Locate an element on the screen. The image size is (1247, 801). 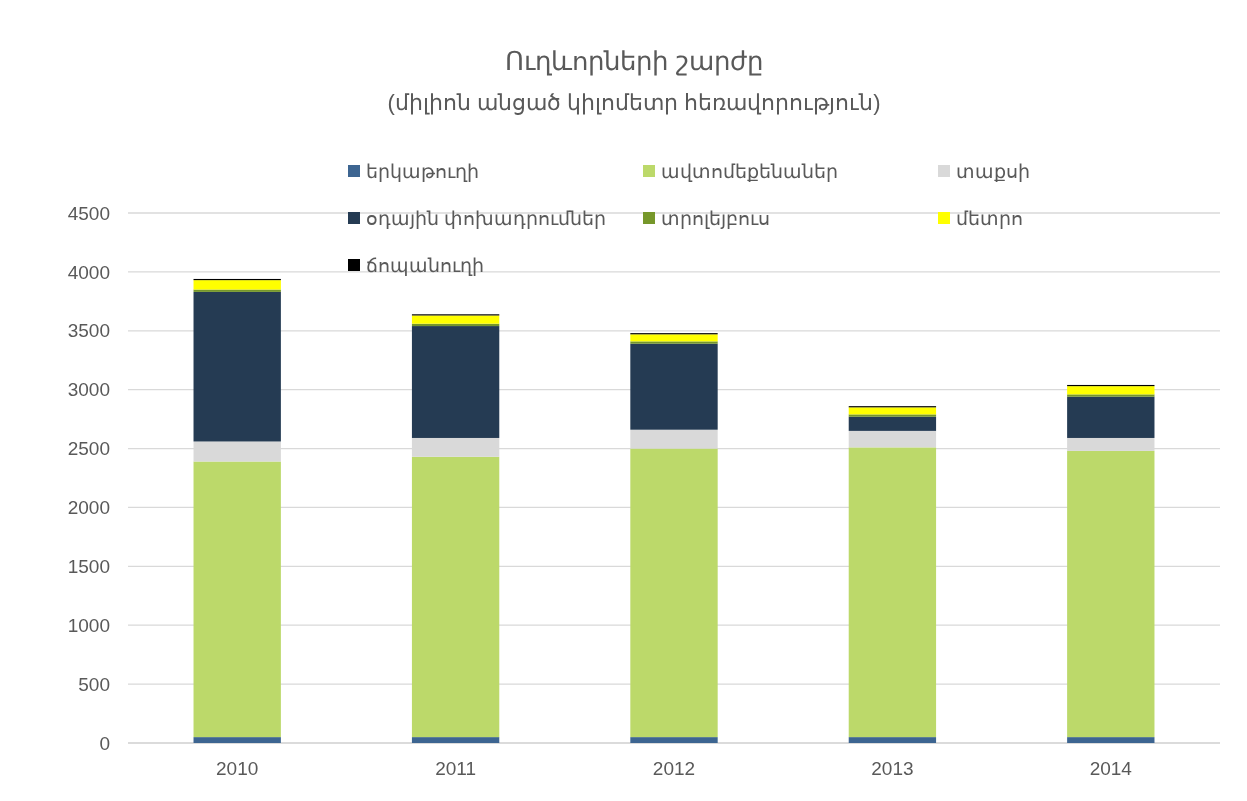
y-tick-label: 1500 is located at coordinates (88, 566).